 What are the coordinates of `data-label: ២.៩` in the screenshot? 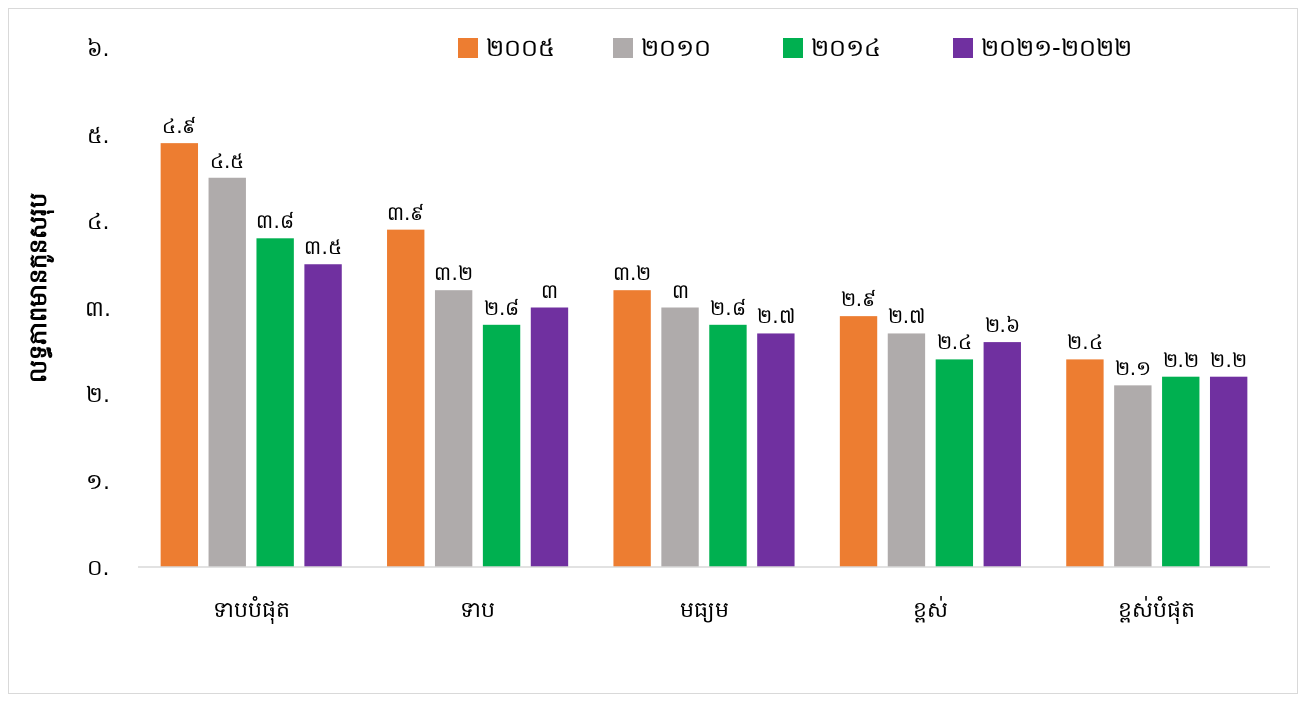 It's located at (858, 299).